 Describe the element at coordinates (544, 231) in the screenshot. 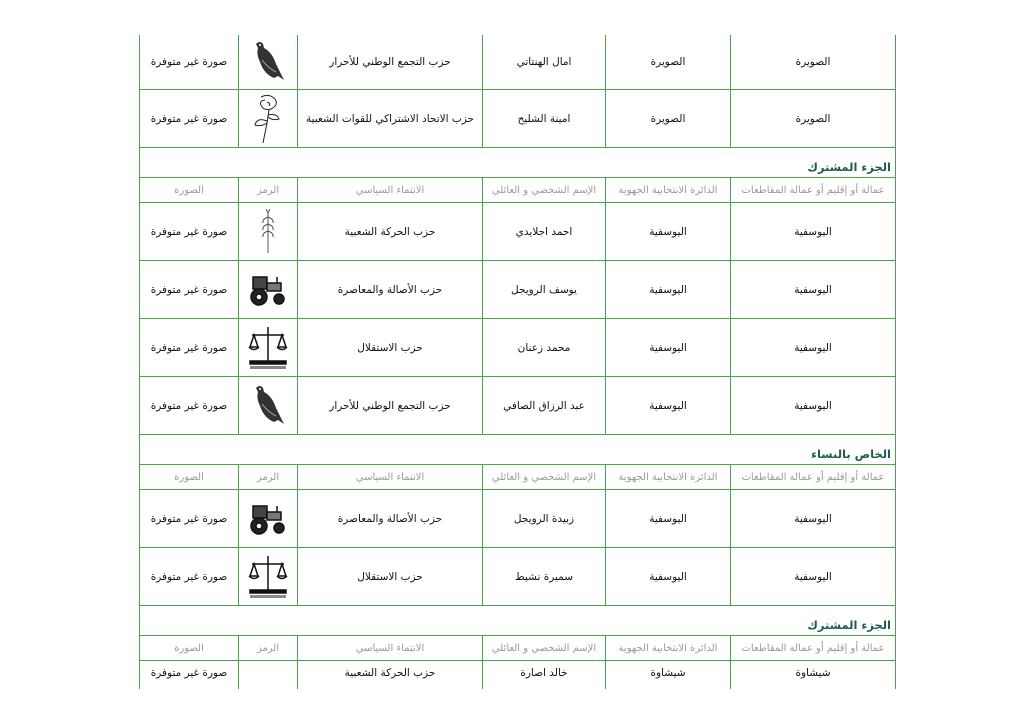

I see `name-cell: احمد اجلايدي` at that location.